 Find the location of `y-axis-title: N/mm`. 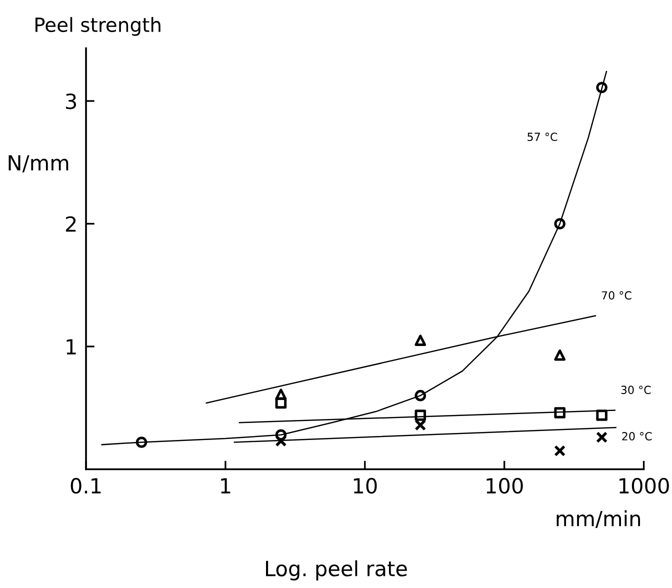

y-axis-title: N/mm is located at coordinates (38, 163).